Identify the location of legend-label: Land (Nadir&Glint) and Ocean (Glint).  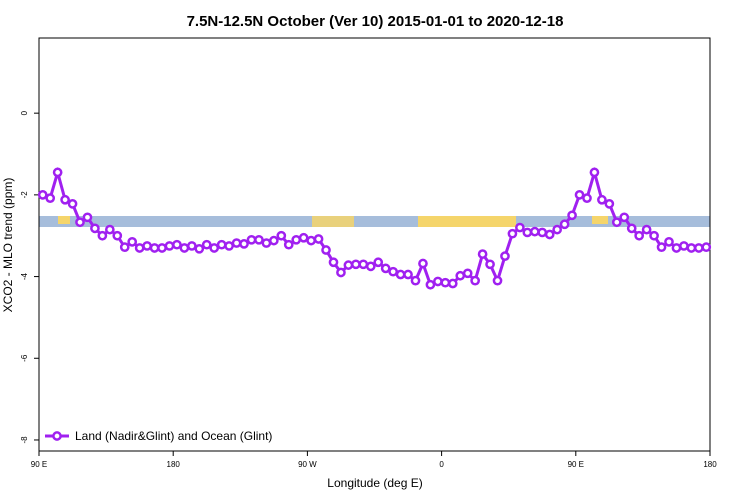
(173, 436).